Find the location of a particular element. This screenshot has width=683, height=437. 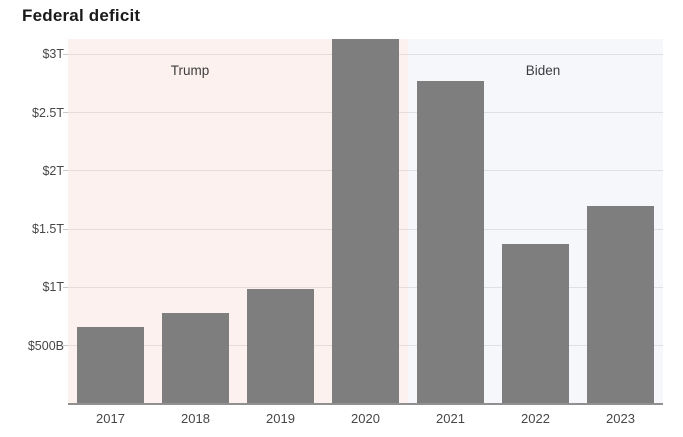

x-tick-label-2020: 2020 is located at coordinates (365, 418).